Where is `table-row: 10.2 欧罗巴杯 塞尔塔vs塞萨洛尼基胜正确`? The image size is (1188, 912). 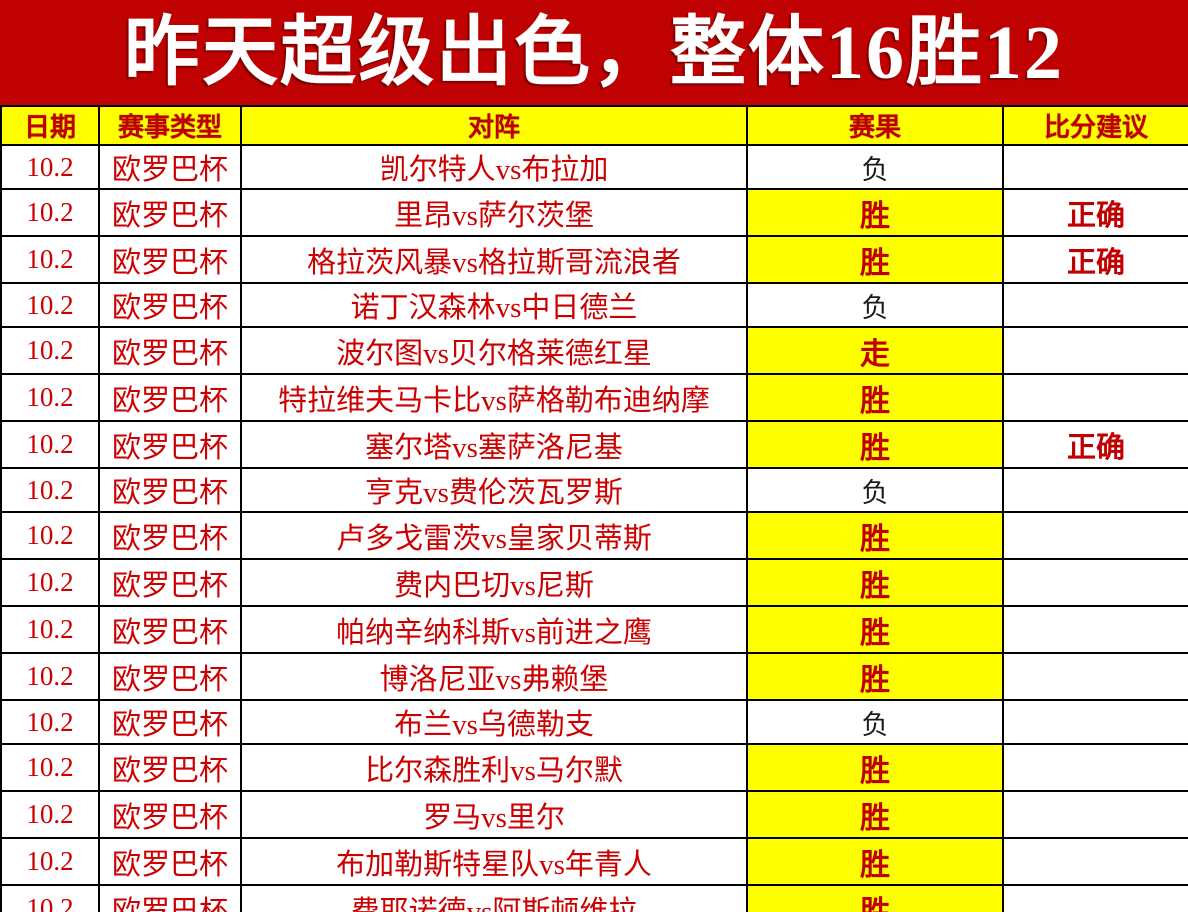
table-row: 10.2 欧罗巴杯 塞尔塔vs塞萨洛尼基胜正确 is located at coordinates (594, 444).